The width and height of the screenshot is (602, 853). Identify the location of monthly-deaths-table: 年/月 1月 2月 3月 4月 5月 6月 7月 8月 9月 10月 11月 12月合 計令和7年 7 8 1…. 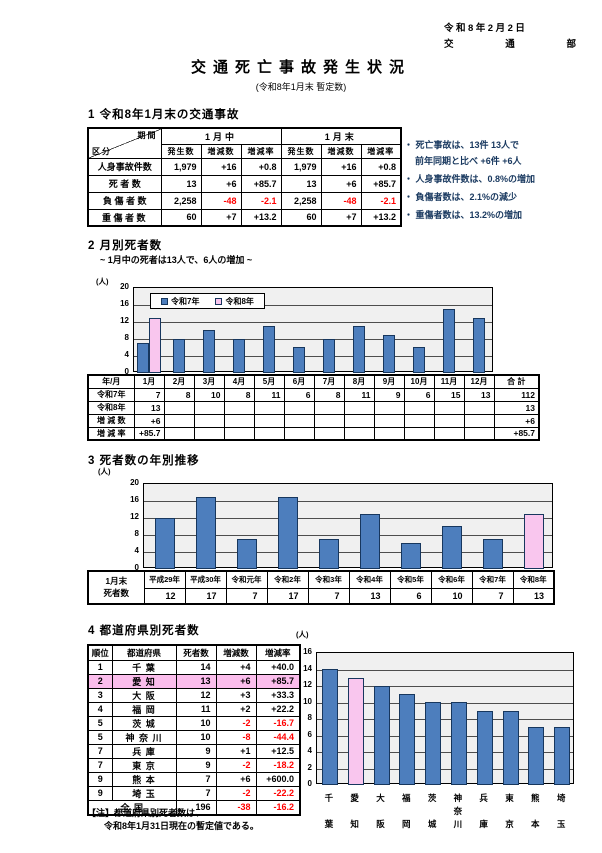
(313, 407).